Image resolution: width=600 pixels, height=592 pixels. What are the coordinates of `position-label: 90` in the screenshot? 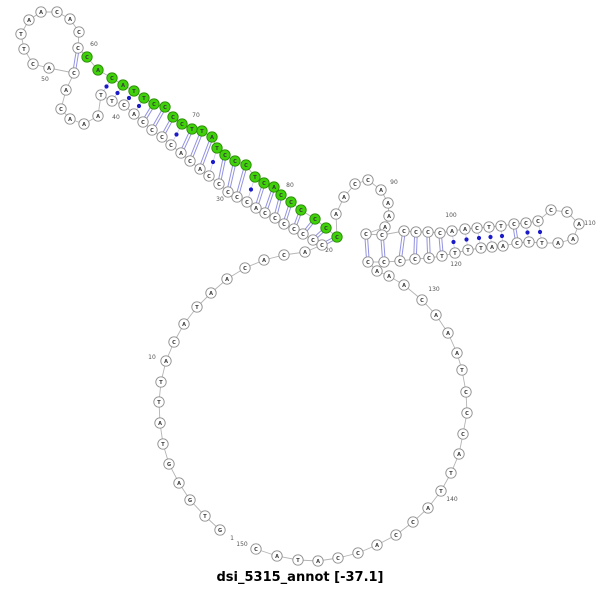 It's located at (394, 182).